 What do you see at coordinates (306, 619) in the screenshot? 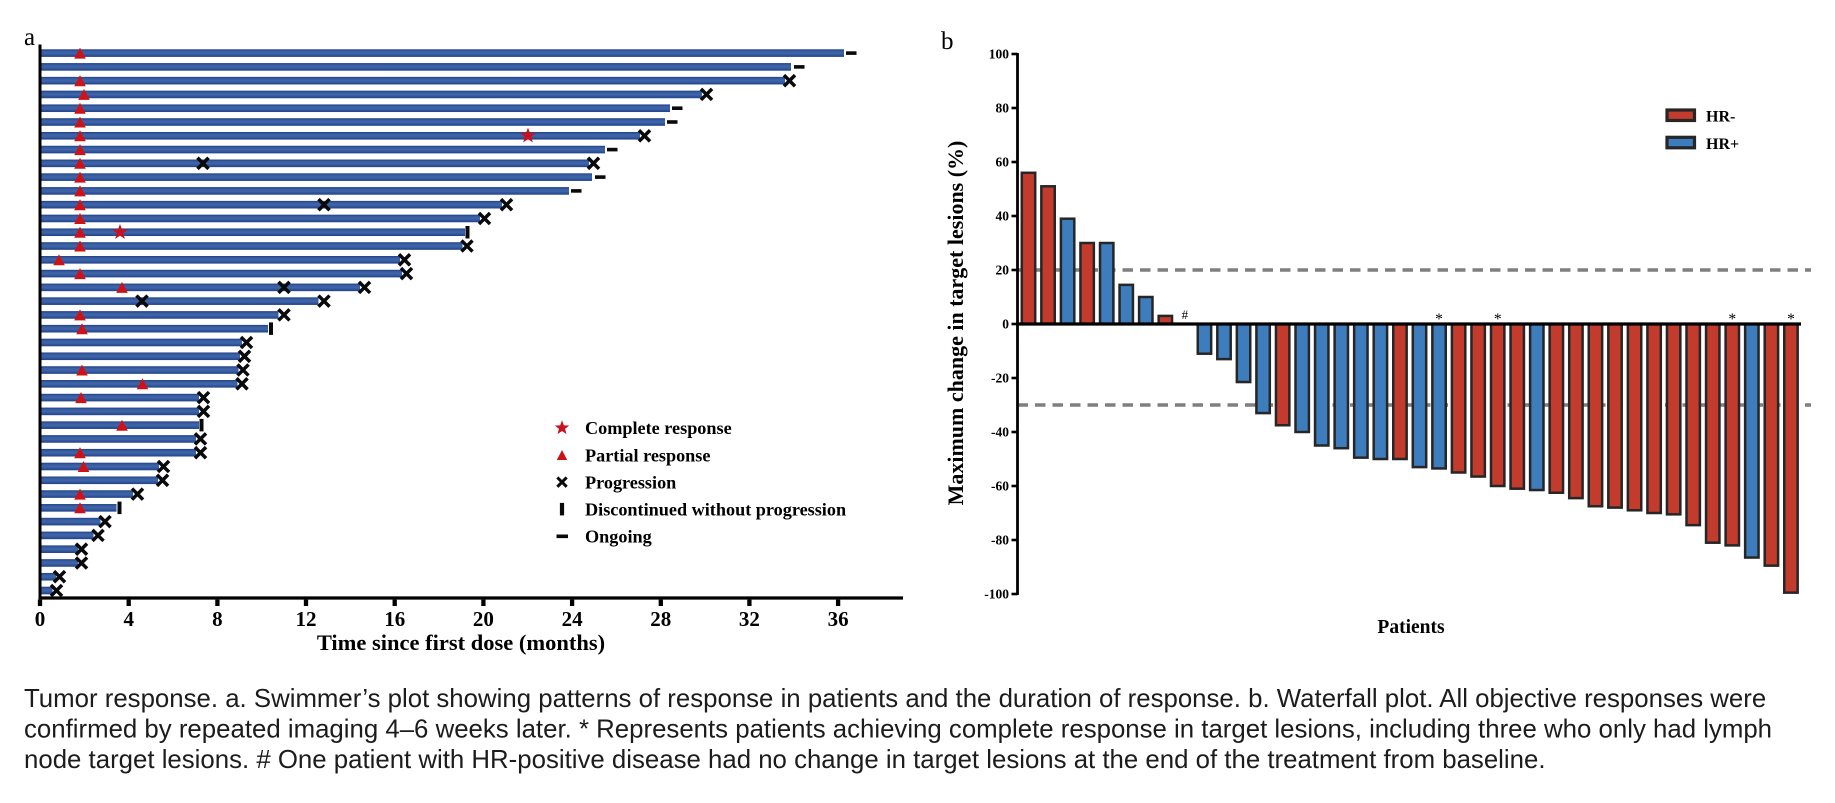
I see `svg-text: 12` at bounding box center [306, 619].